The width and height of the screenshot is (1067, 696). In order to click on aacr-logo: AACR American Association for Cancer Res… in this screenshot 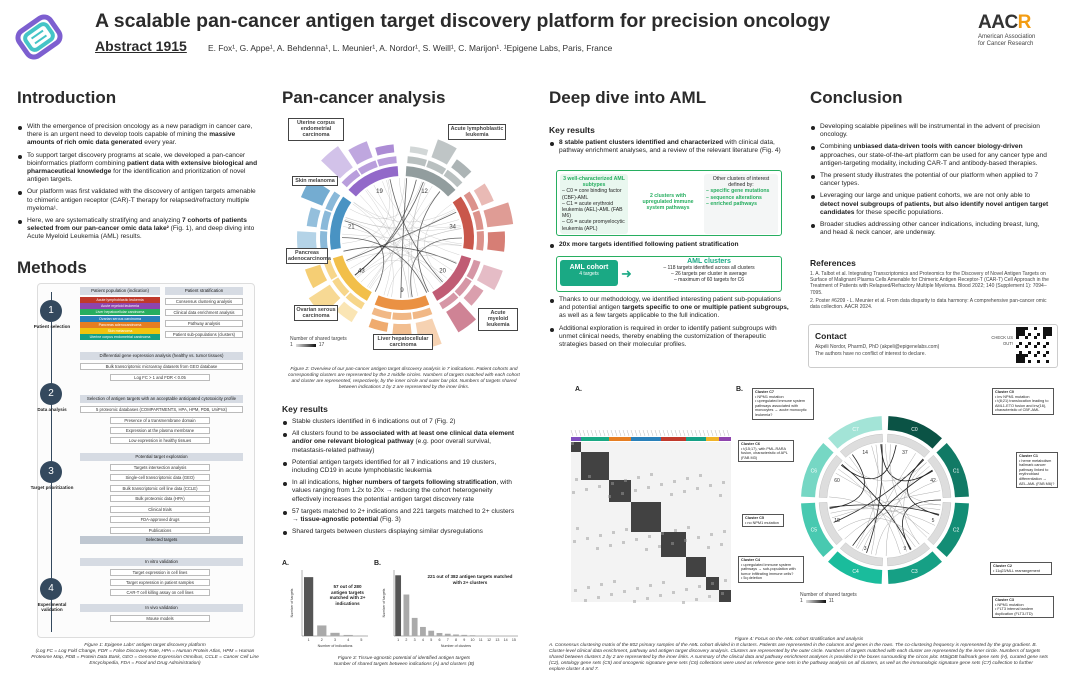, I will do `click(1013, 30)`.